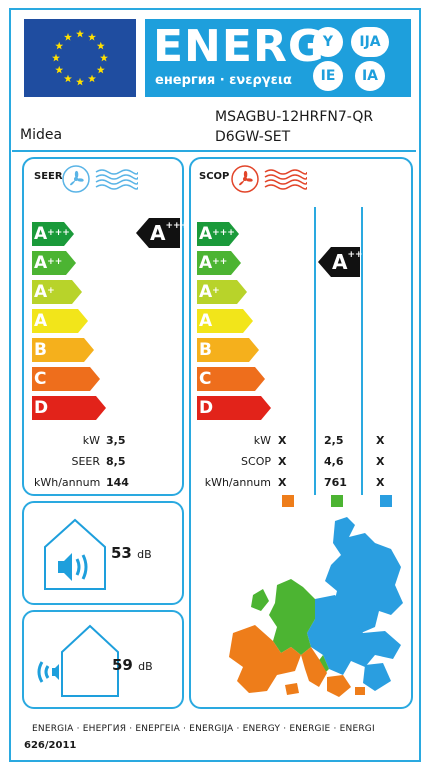  I want to click on regulation-number: 626/2011, so click(50, 745).